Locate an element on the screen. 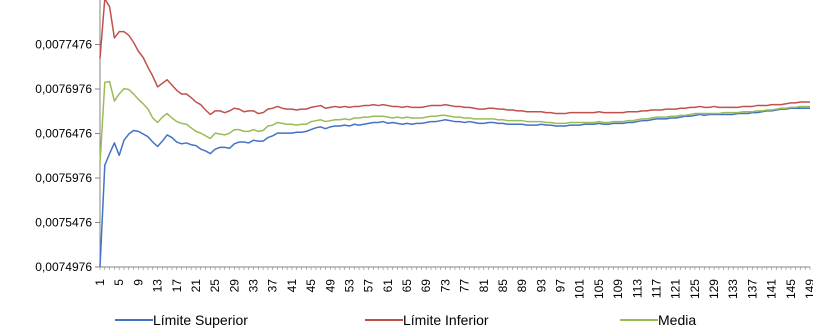  y-tick-label: 0,0074976 is located at coordinates (63, 267).